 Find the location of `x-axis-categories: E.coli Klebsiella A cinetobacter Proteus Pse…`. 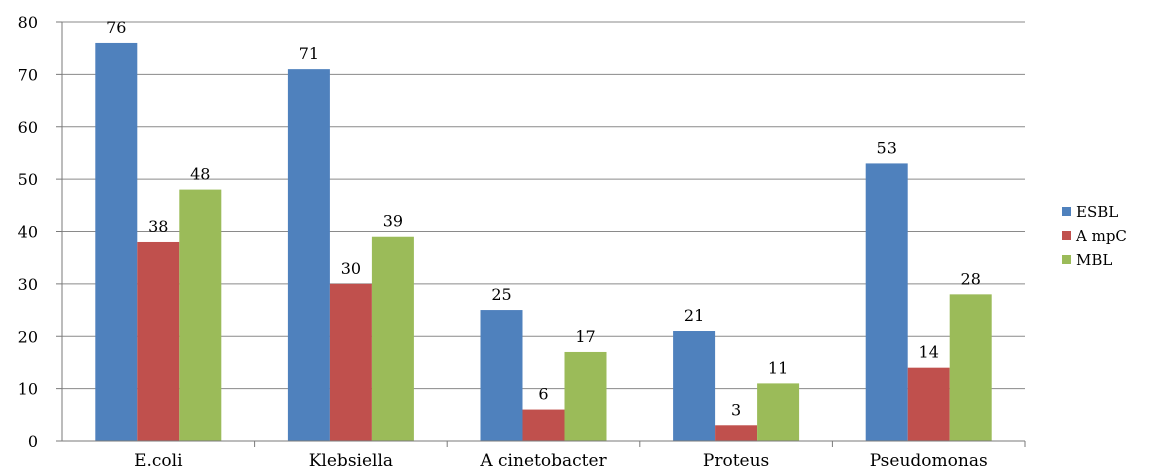

x-axis-categories: E.coli Klebsiella A cinetobacter Proteus Pse… is located at coordinates (561, 461).